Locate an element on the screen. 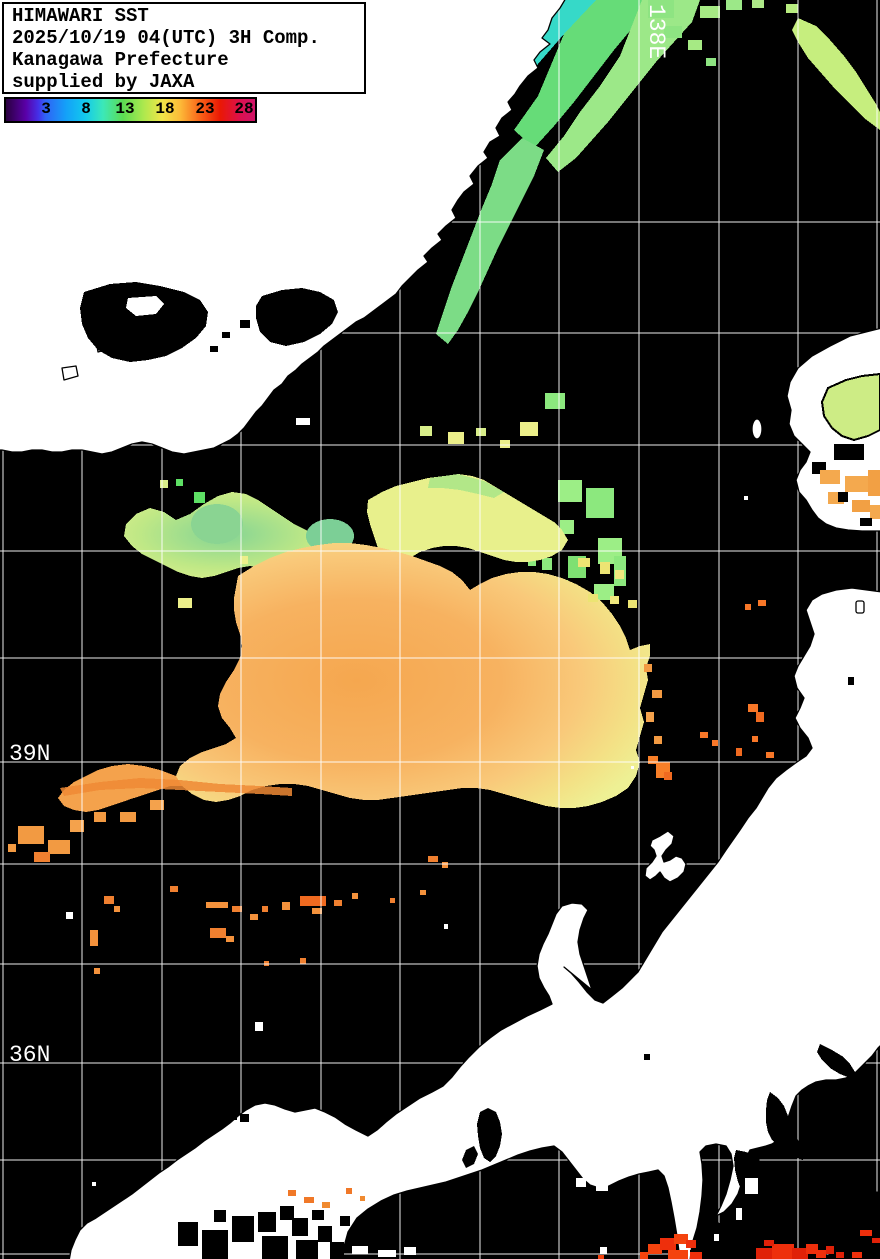  map-credit: supplied by JAXA is located at coordinates (103, 82).